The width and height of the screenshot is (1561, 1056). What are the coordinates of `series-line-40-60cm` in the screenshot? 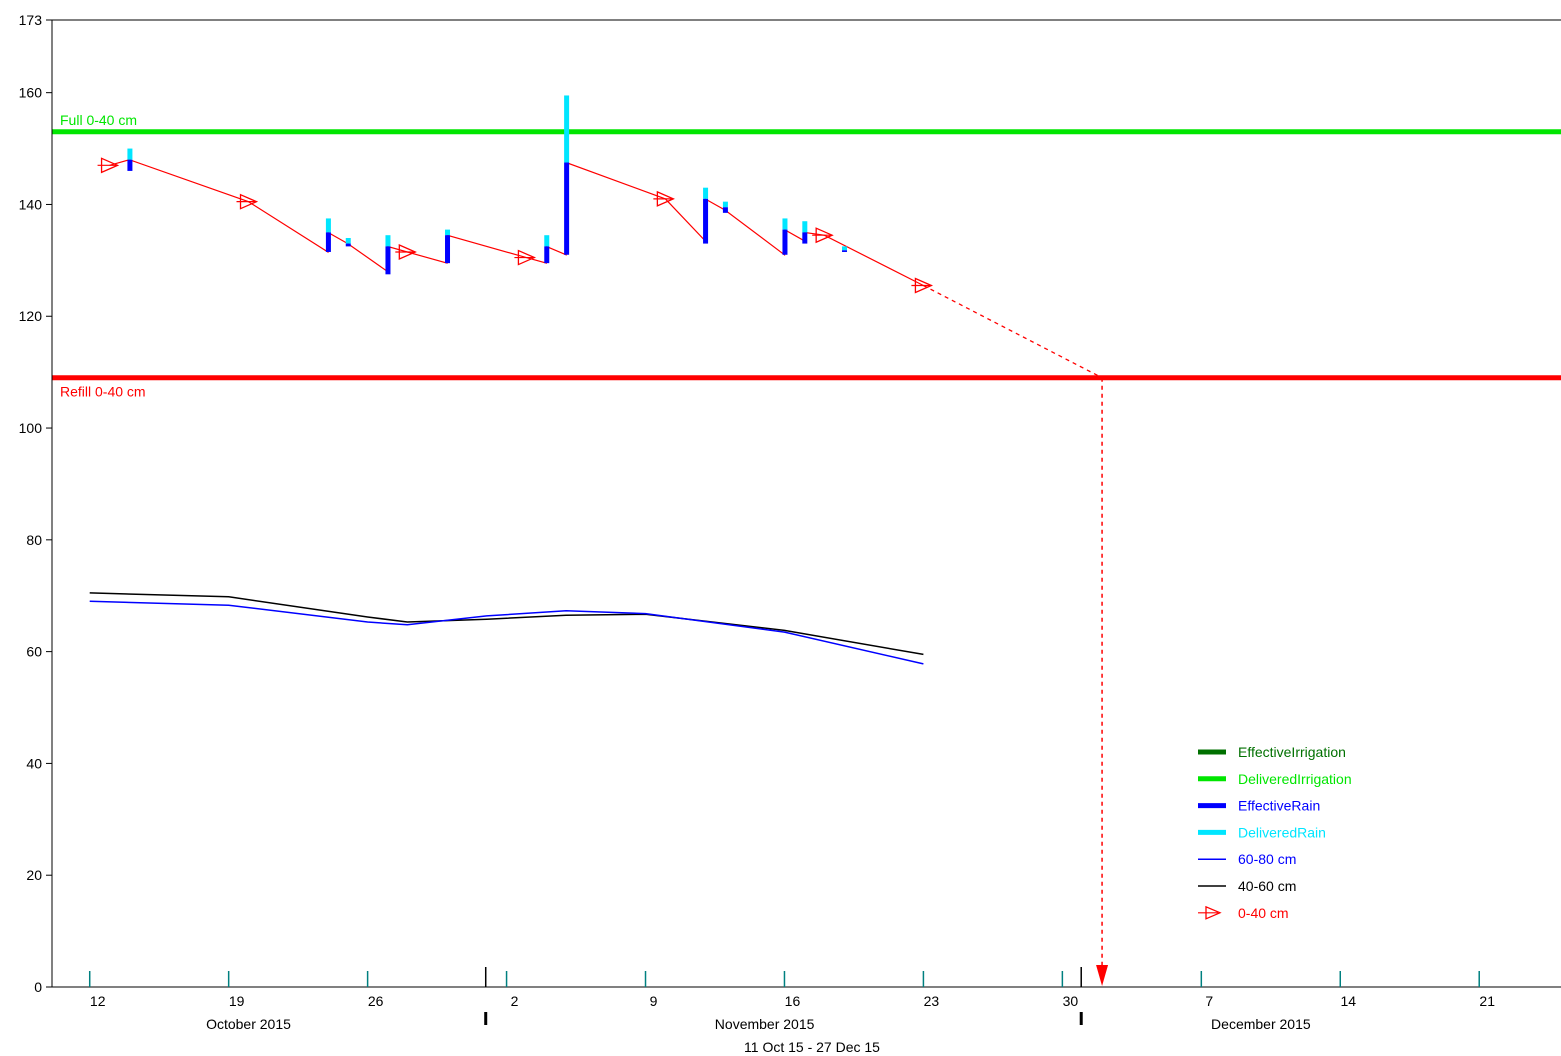 It's located at (506, 624).